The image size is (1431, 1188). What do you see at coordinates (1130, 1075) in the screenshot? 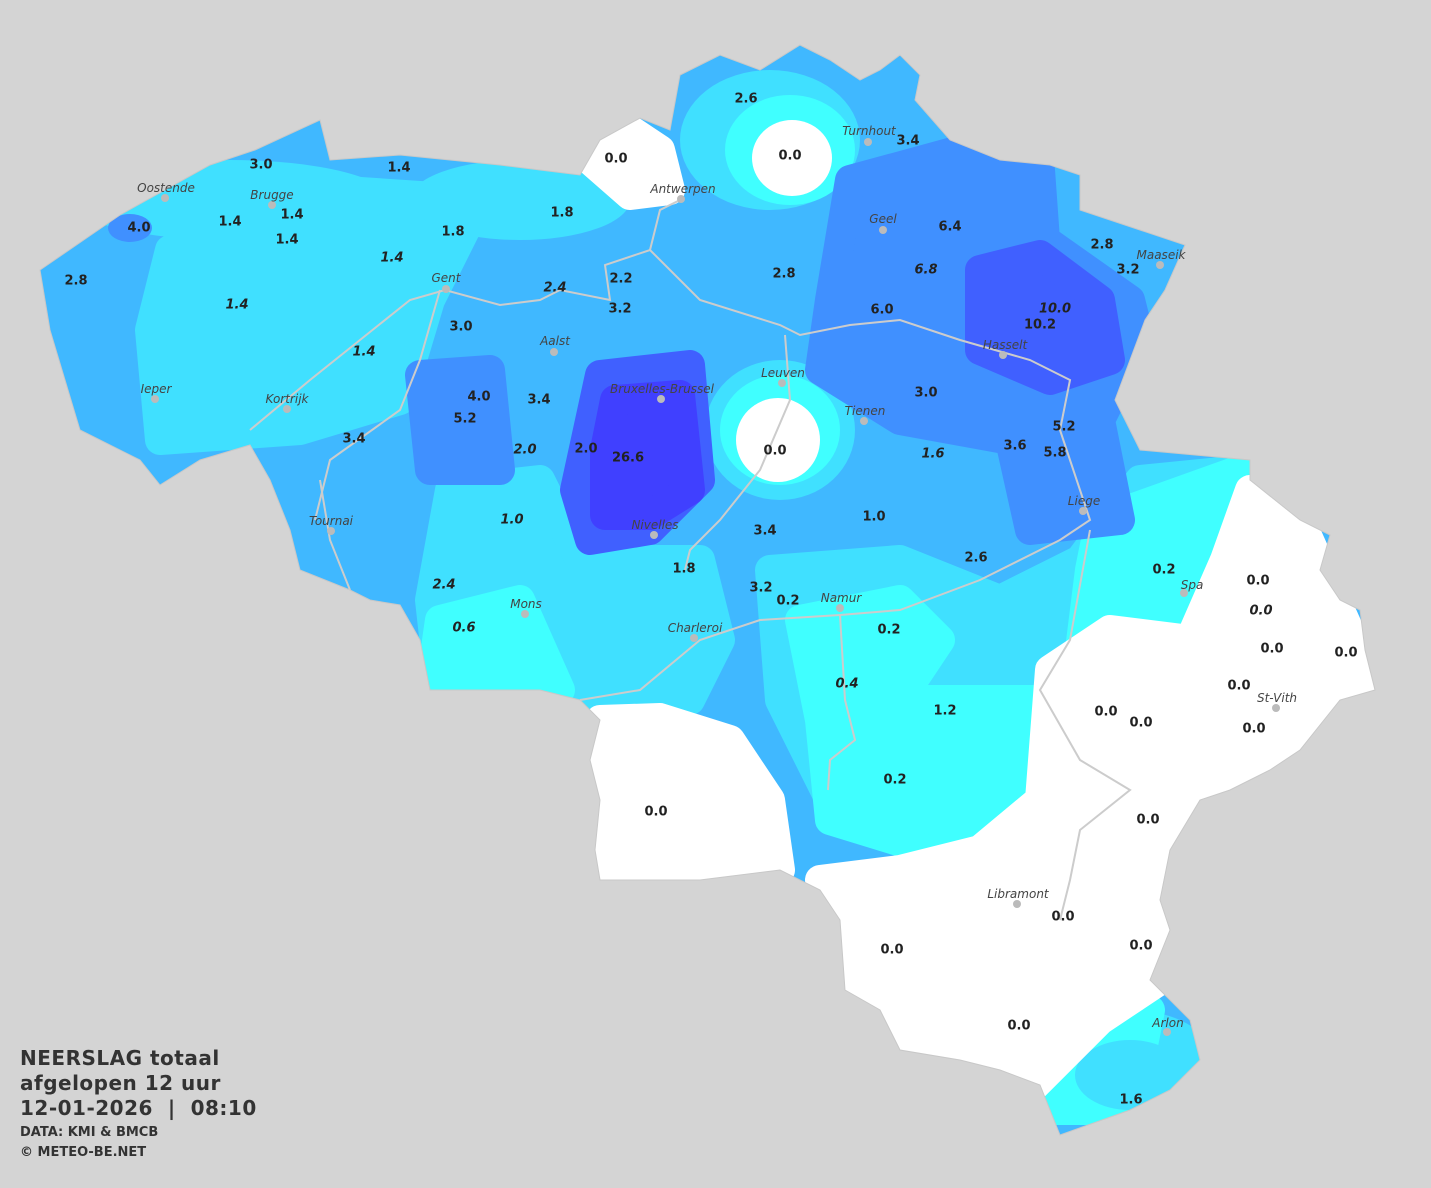
I see `layer-light-arlon-core` at bounding box center [1130, 1075].